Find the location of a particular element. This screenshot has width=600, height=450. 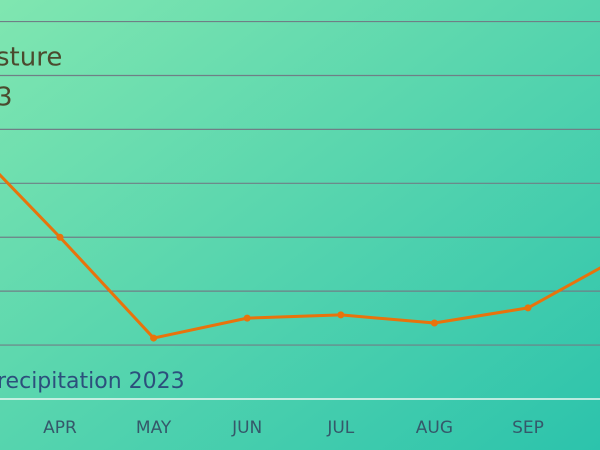

x-tick-label: MAY is located at coordinates (154, 428).